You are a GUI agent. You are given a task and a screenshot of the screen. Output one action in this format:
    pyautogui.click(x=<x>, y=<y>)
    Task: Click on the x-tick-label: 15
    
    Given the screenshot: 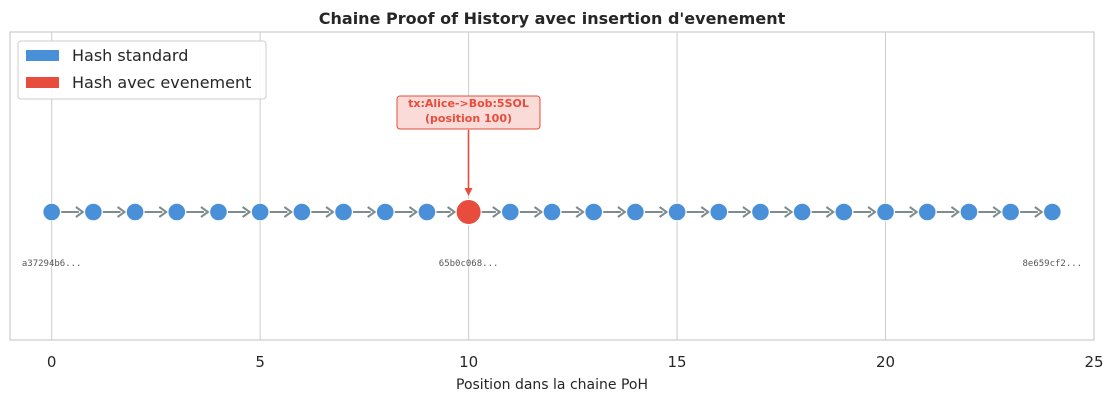 What is the action you would take?
    pyautogui.click(x=677, y=362)
    